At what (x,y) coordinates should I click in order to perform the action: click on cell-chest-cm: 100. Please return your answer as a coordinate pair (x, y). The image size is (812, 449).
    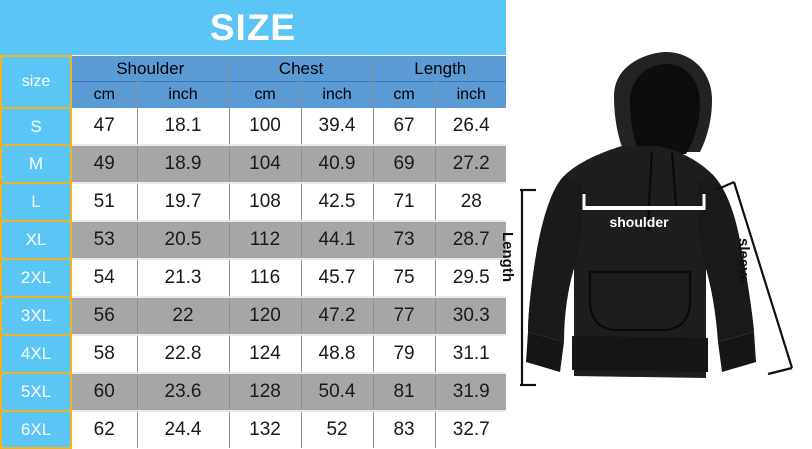
    Looking at the image, I should click on (265, 127).